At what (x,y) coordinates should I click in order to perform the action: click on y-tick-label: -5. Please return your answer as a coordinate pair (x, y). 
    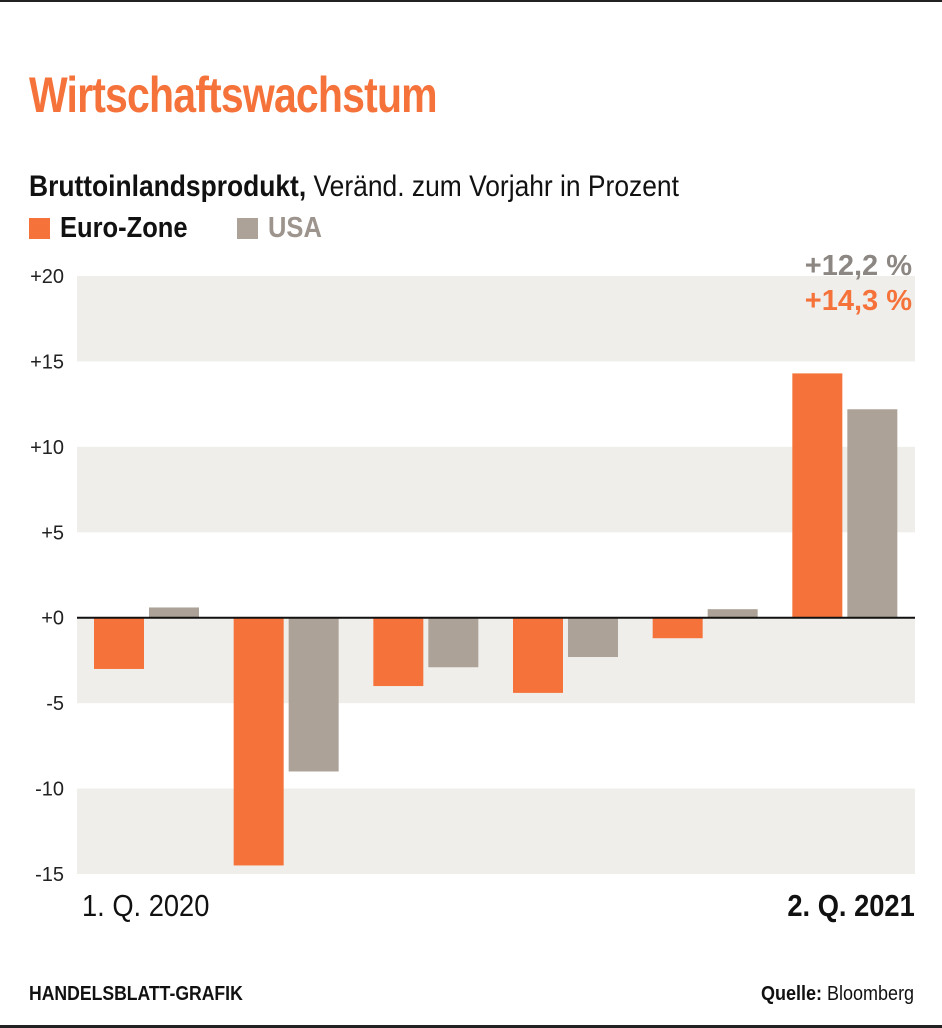
    Looking at the image, I should click on (55, 704).